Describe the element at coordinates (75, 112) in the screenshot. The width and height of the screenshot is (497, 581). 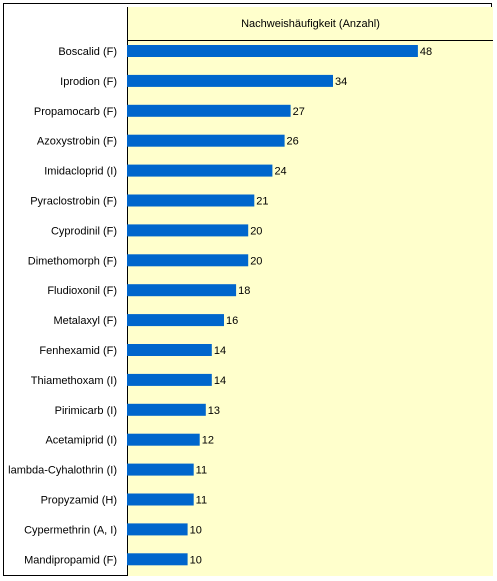
I see `category-label: Propamocarb (F)` at that location.